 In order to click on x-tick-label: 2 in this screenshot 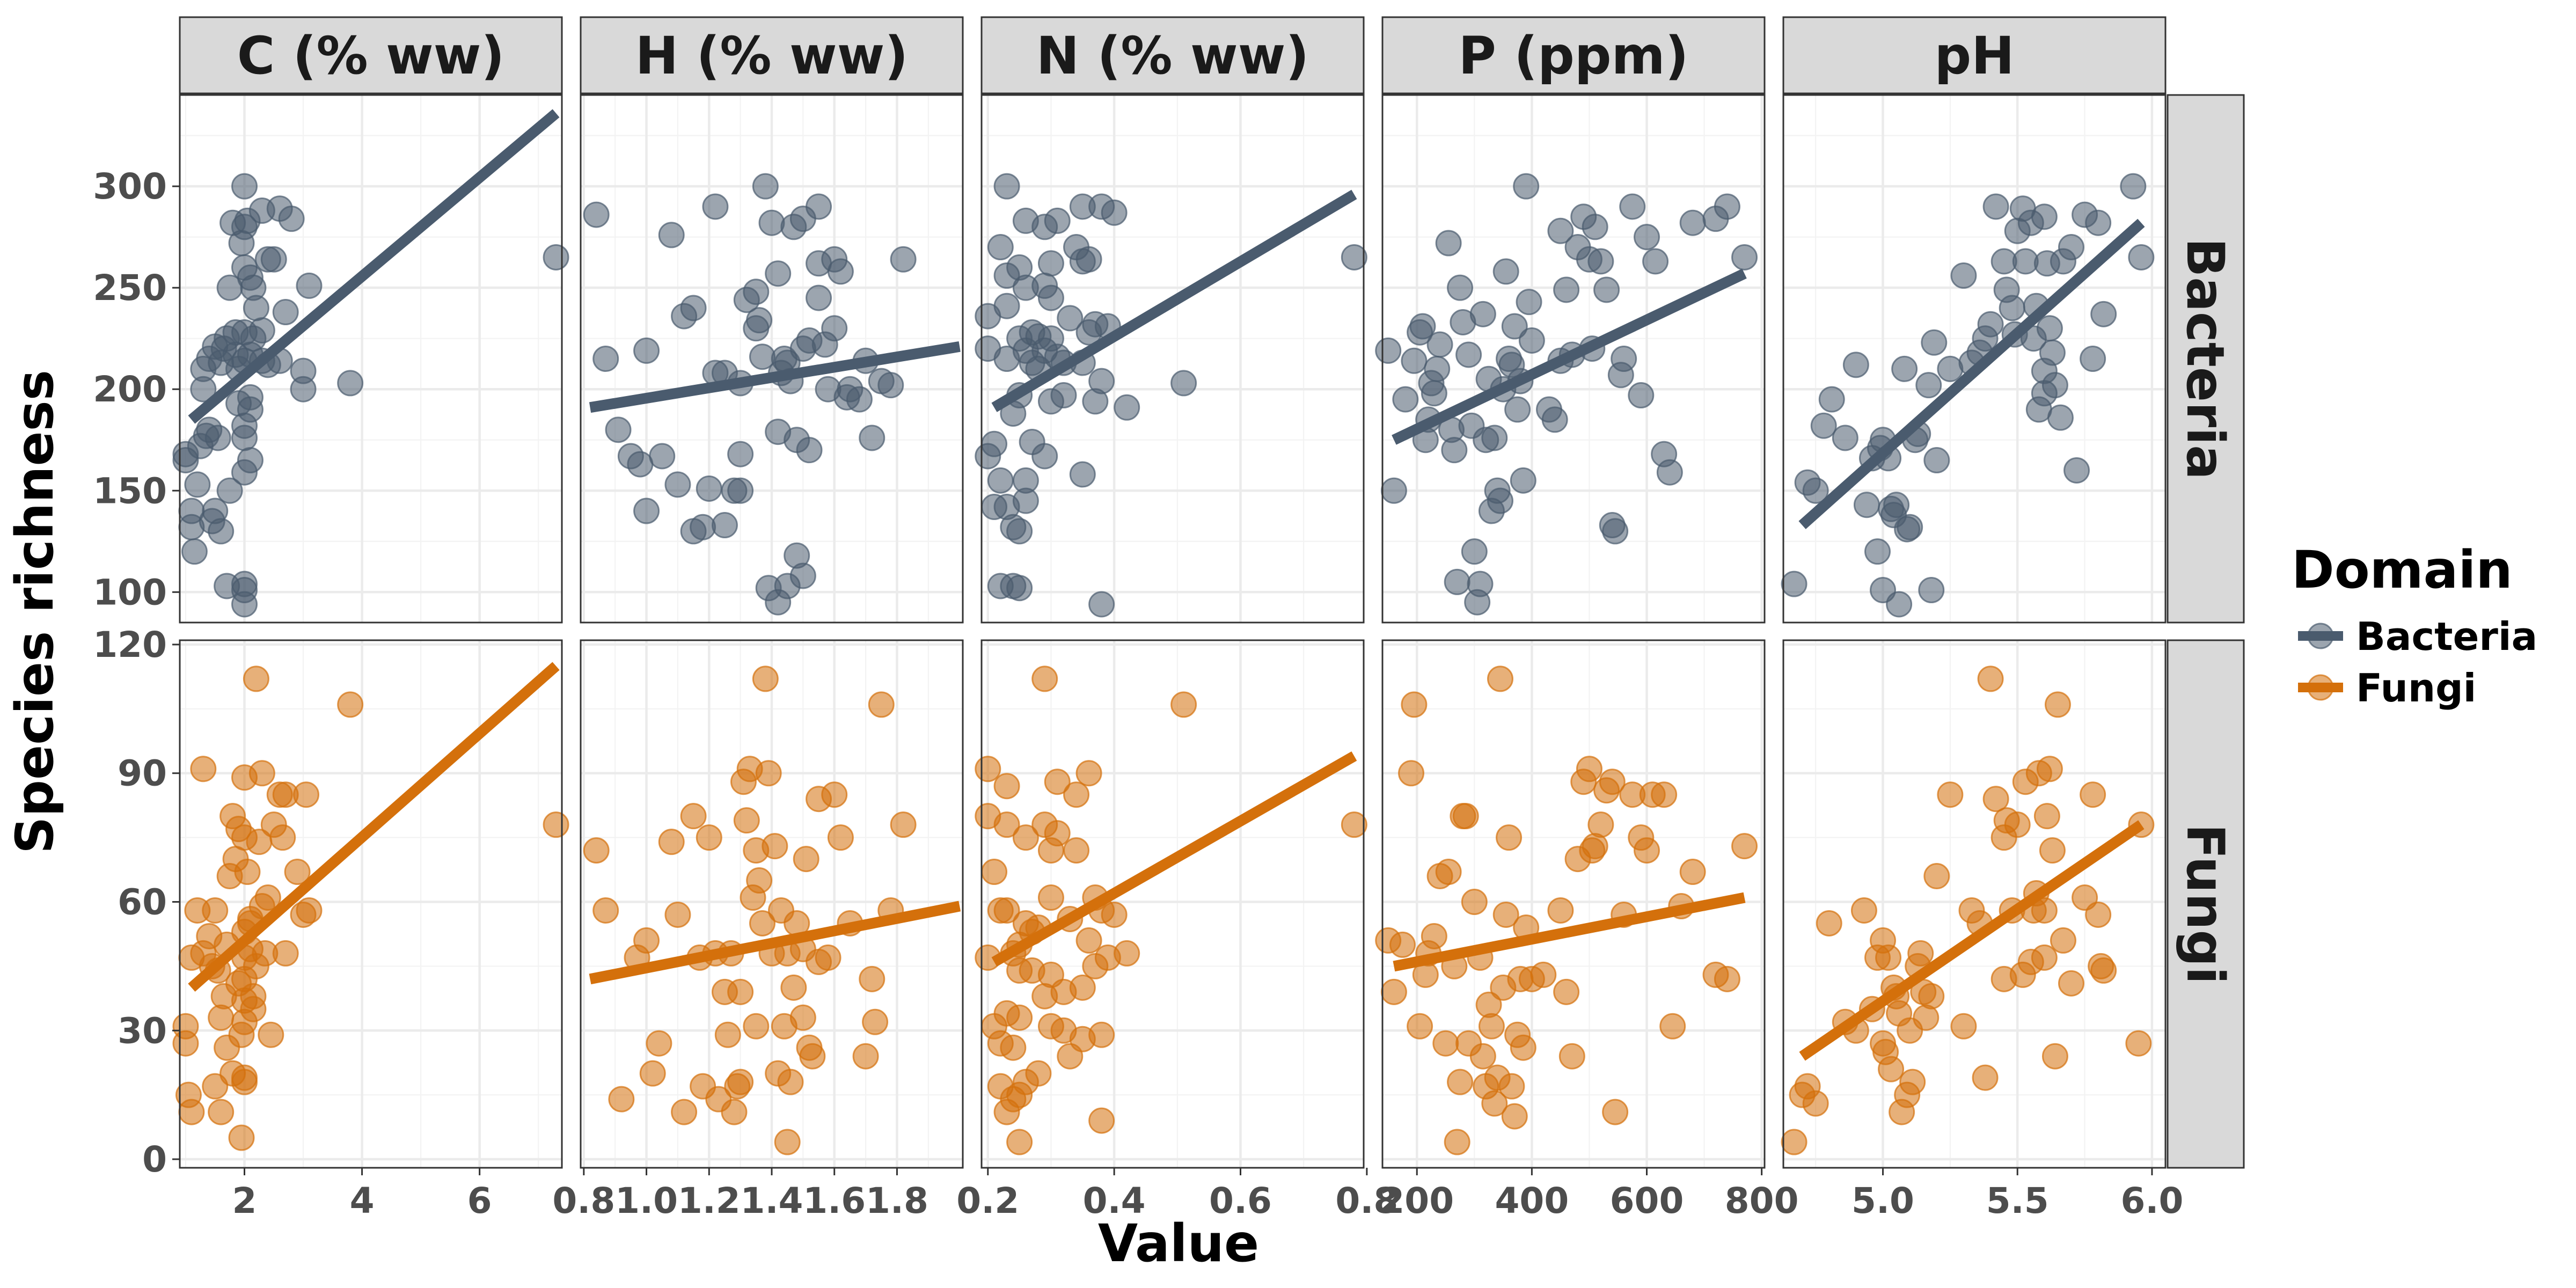, I will do `click(244, 1200)`.